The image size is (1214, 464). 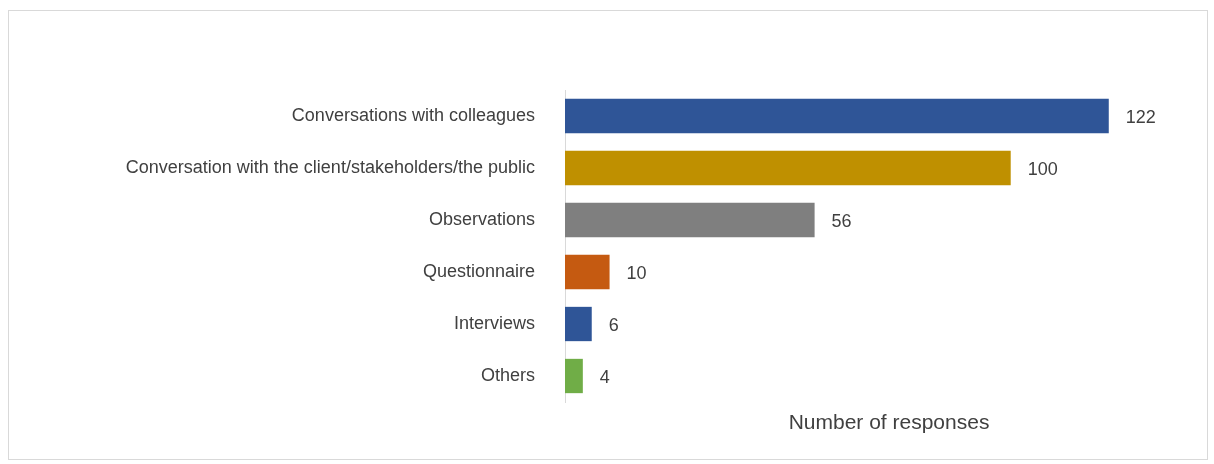 What do you see at coordinates (1042, 168) in the screenshot?
I see `data-label: 100` at bounding box center [1042, 168].